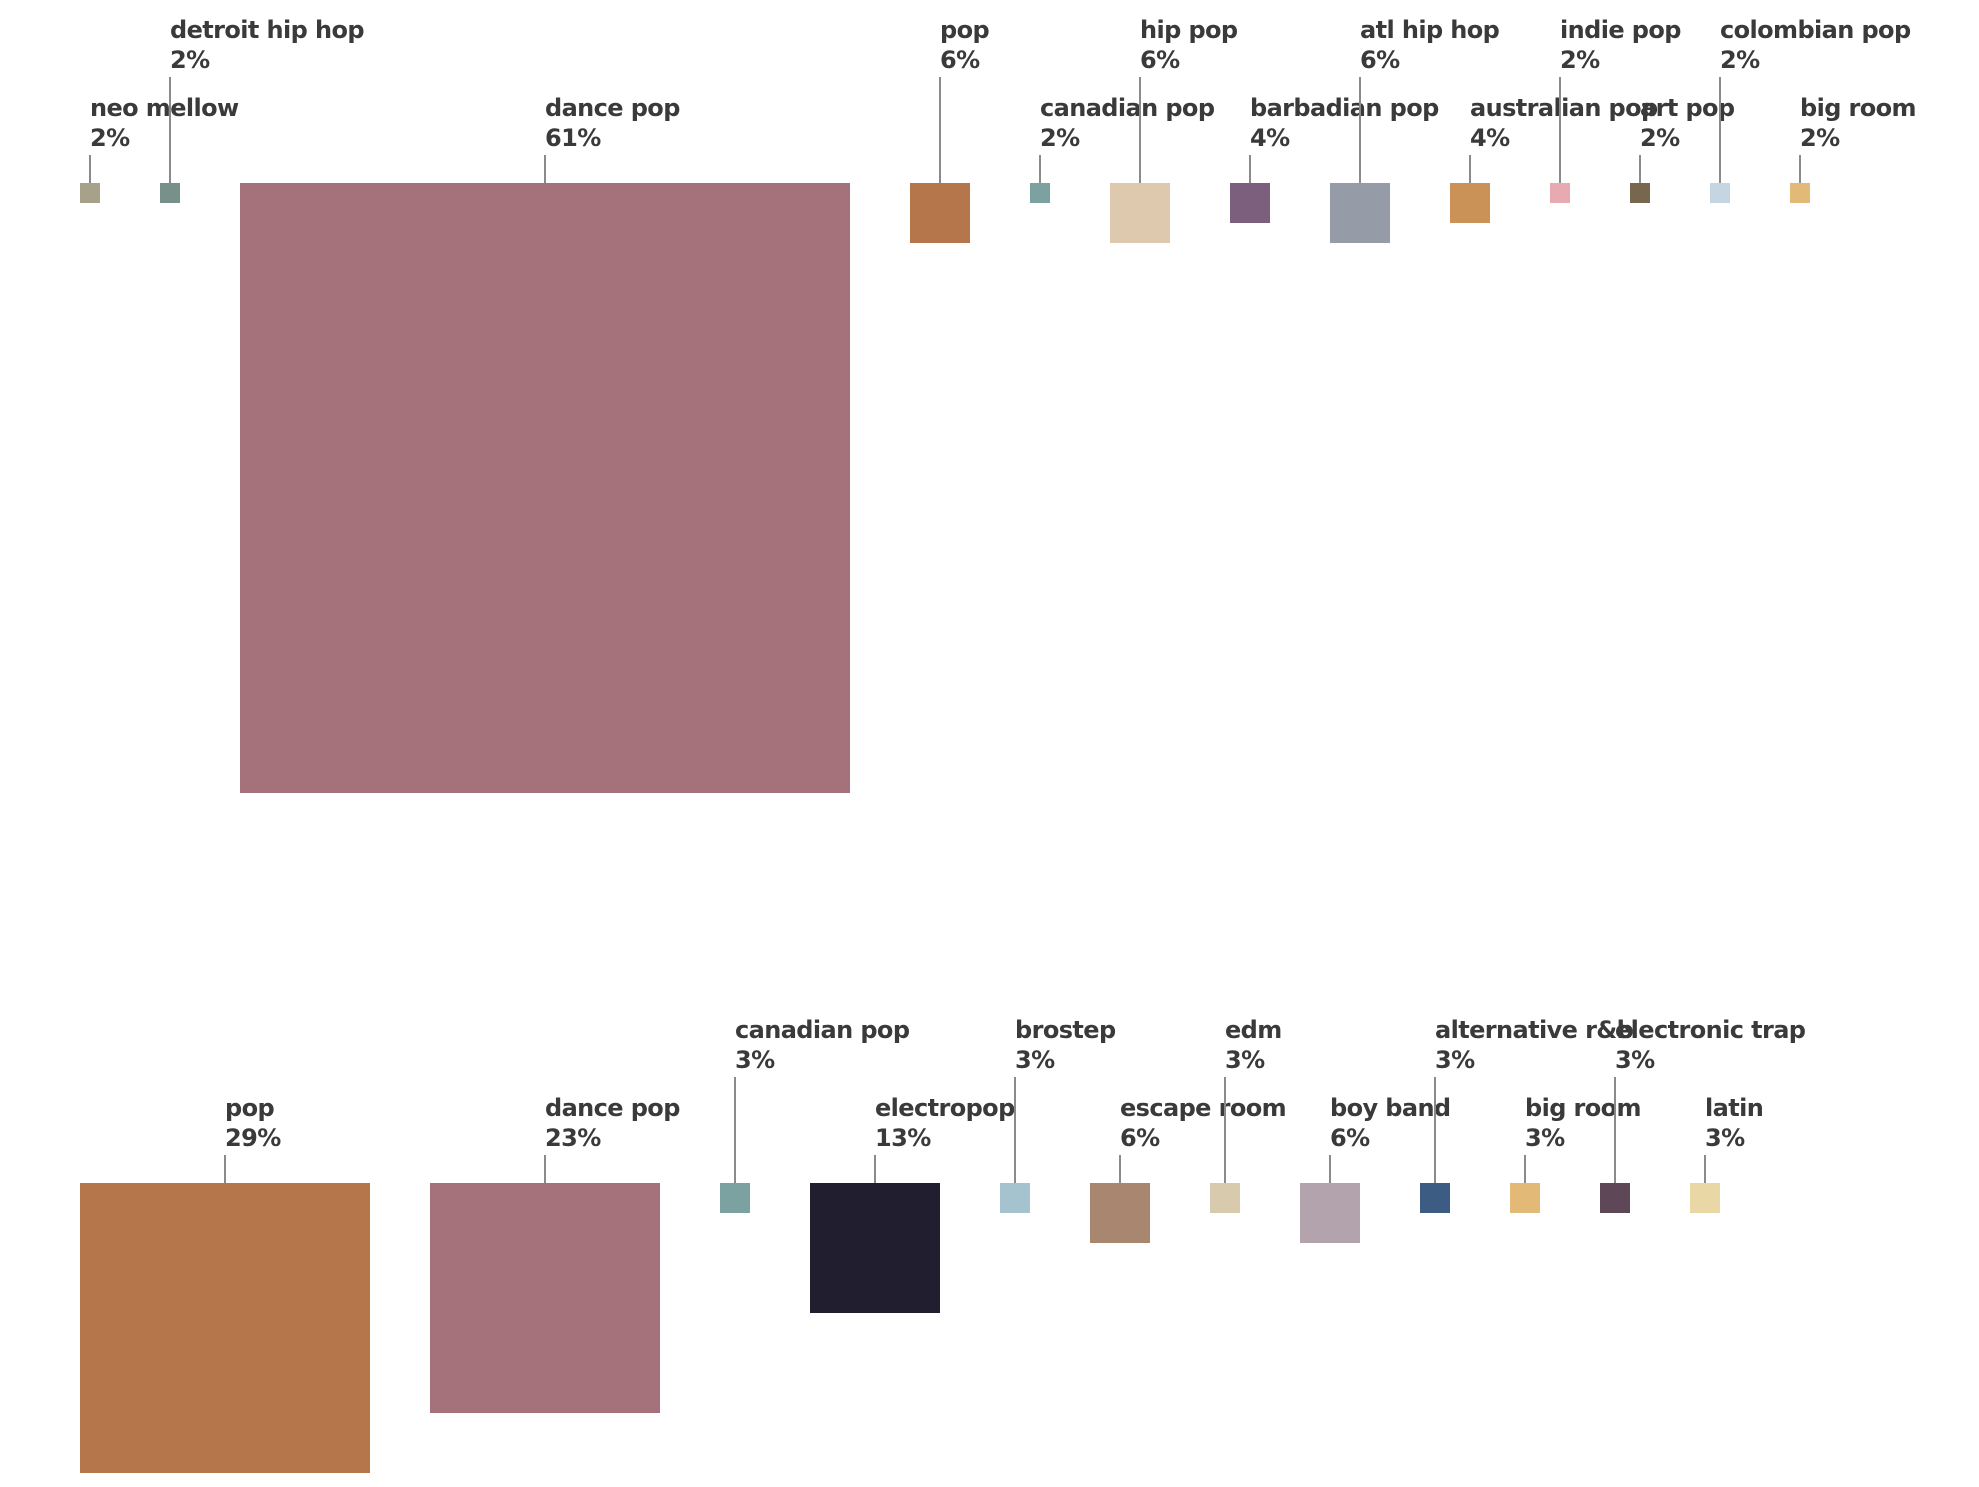  Describe the element at coordinates (253, 1123) in the screenshot. I see `genre-label: pop 29%` at that location.